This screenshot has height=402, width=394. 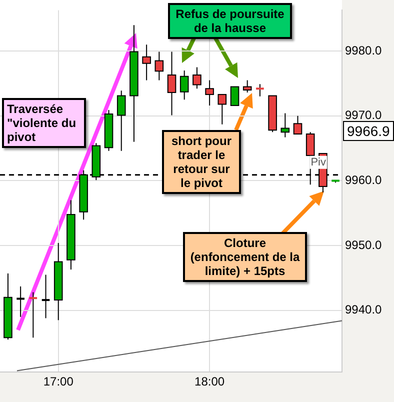 What do you see at coordinates (230, 21) in the screenshot?
I see `annotation: Refus de poursuite de la hausse` at bounding box center [230, 21].